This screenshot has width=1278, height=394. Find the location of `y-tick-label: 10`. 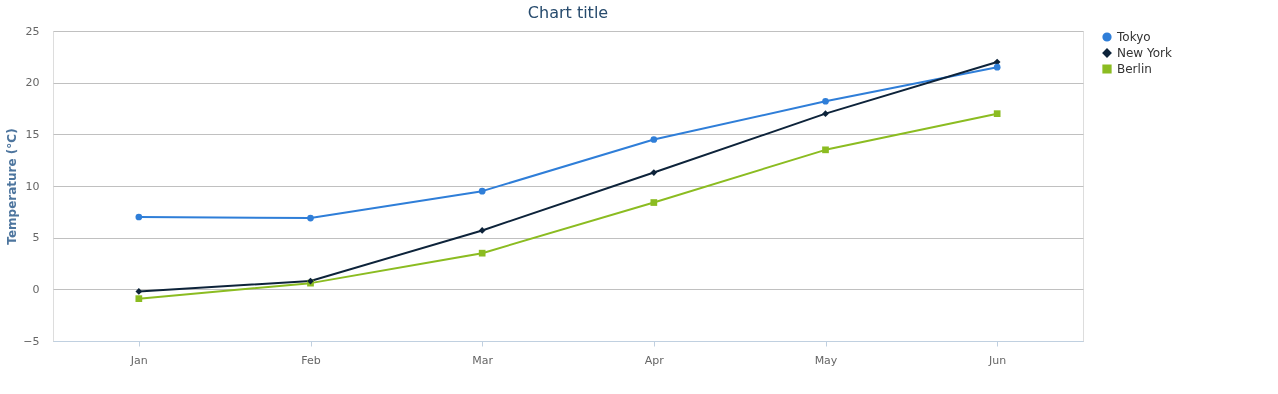

y-tick-label: 10 is located at coordinates (32, 186).